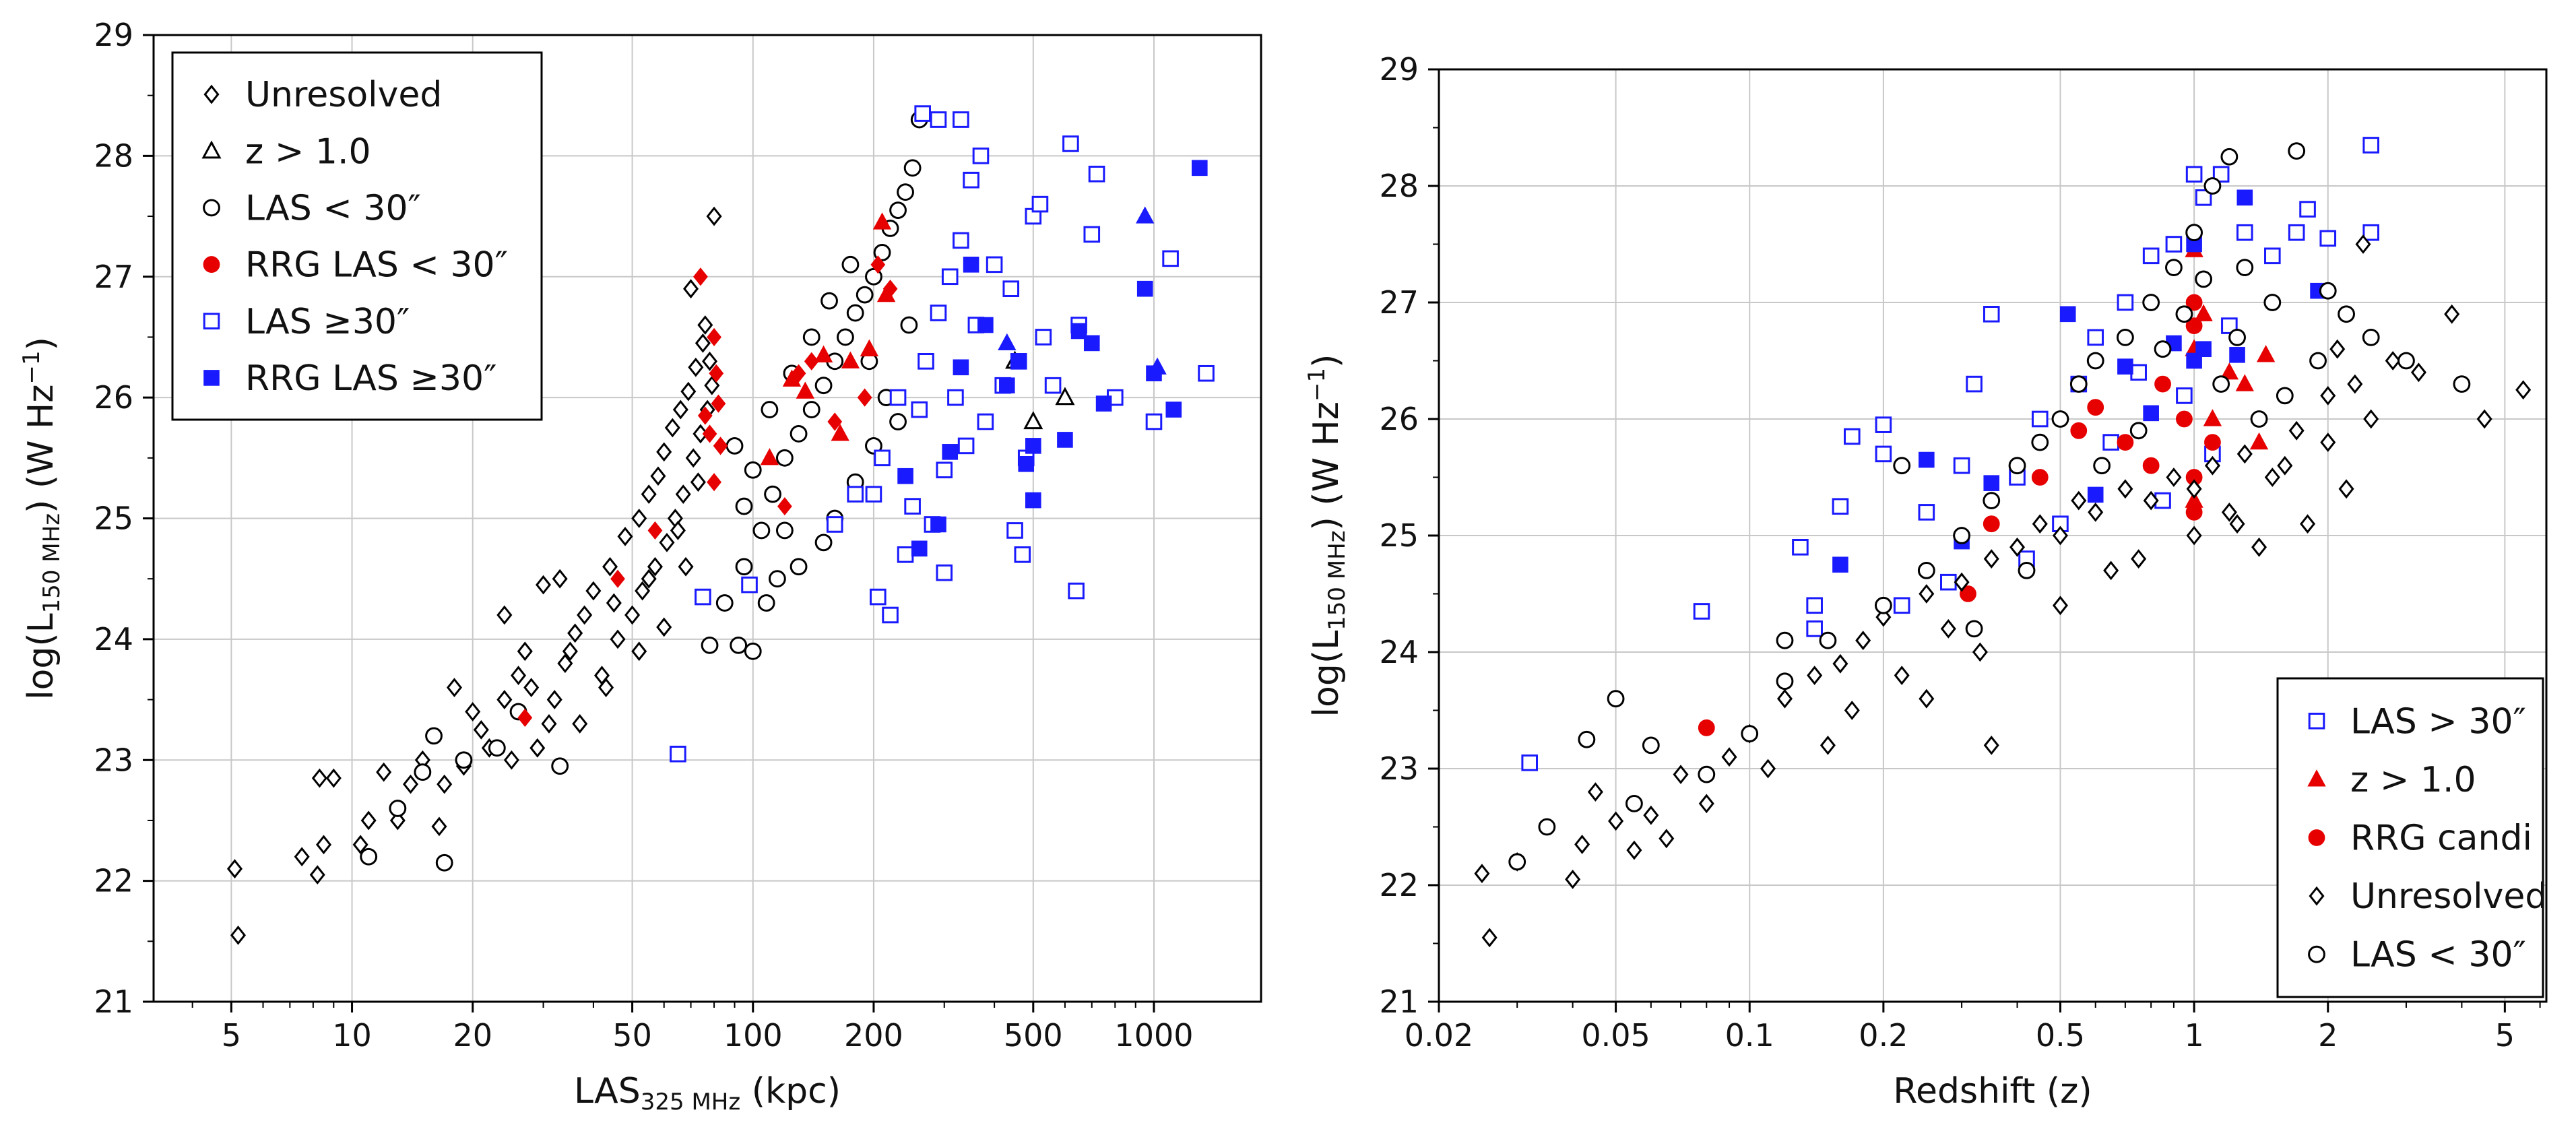 Image resolution: width=2576 pixels, height=1127 pixels. What do you see at coordinates (113, 277) in the screenshot?
I see `y-tick-label: 27` at bounding box center [113, 277].